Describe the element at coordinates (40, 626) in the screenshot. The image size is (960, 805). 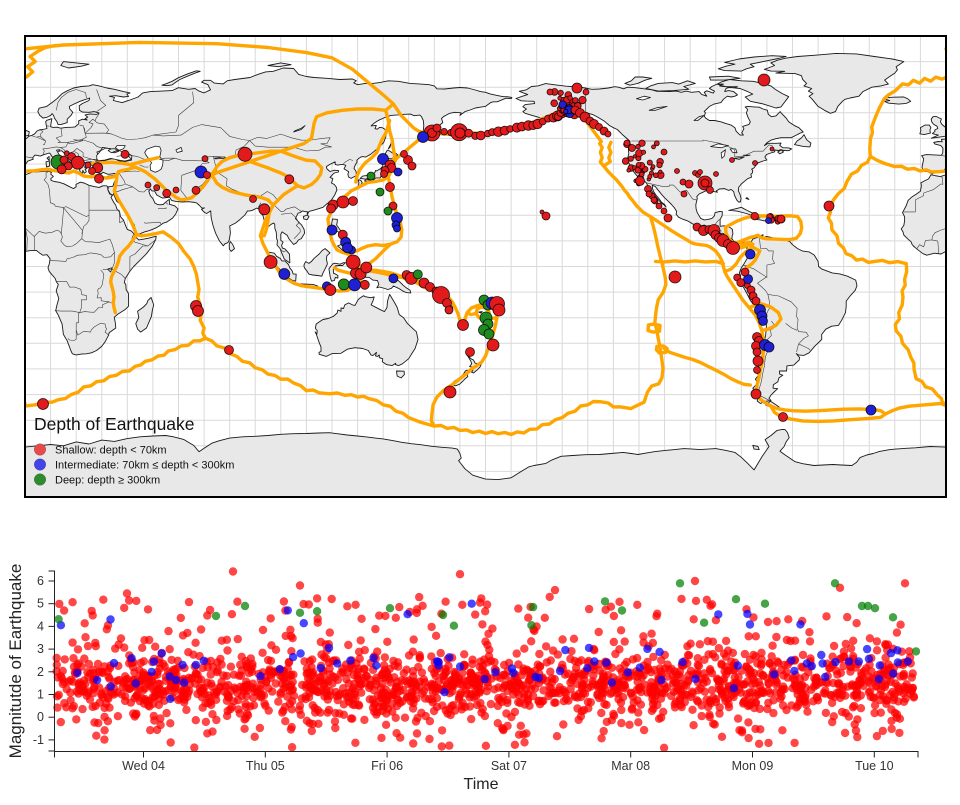
I see `svg-text: 4` at that location.